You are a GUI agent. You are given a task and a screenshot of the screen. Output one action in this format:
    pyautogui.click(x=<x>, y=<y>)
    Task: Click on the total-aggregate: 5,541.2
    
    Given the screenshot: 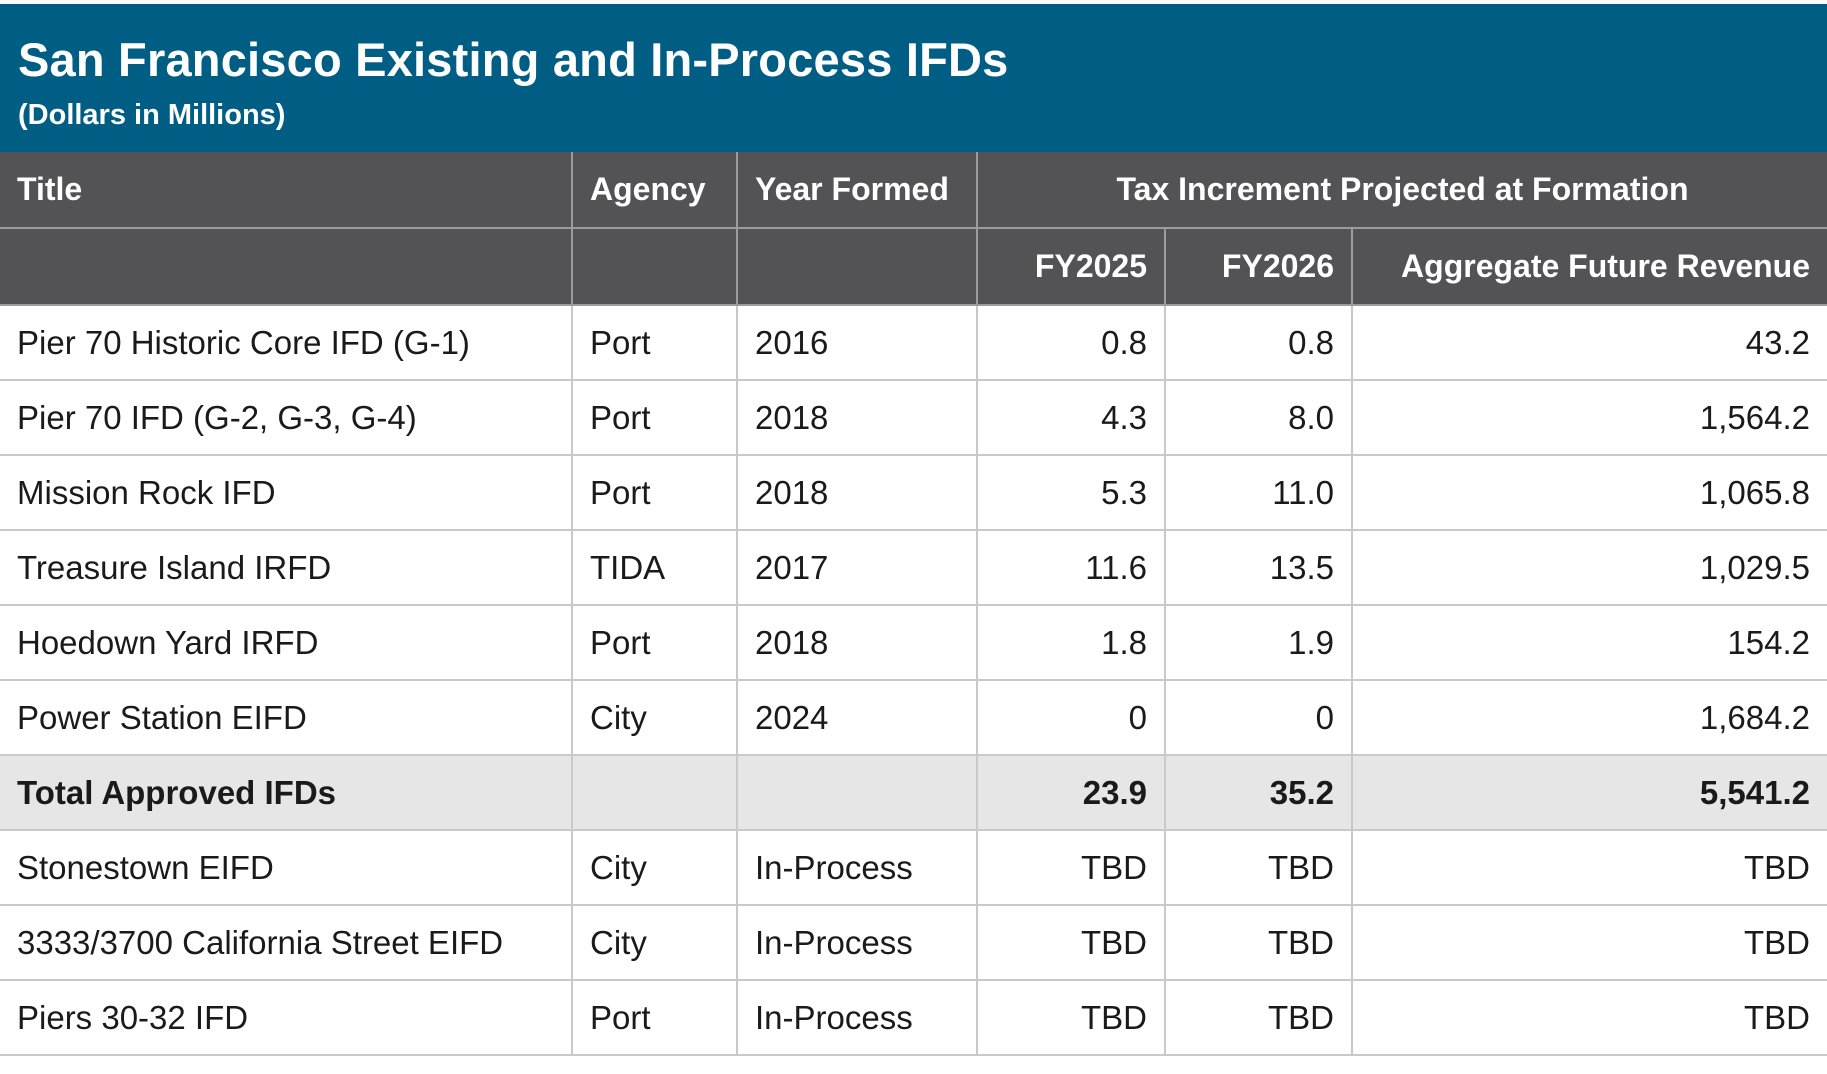 What is the action you would take?
    pyautogui.click(x=1589, y=792)
    